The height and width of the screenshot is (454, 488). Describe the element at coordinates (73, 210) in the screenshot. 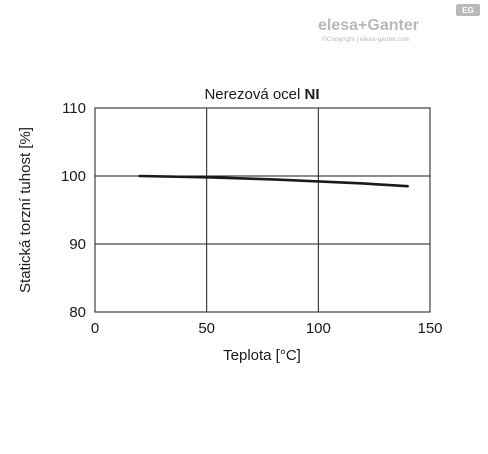

I see `y-tick-labels: 80 90 100 110` at that location.